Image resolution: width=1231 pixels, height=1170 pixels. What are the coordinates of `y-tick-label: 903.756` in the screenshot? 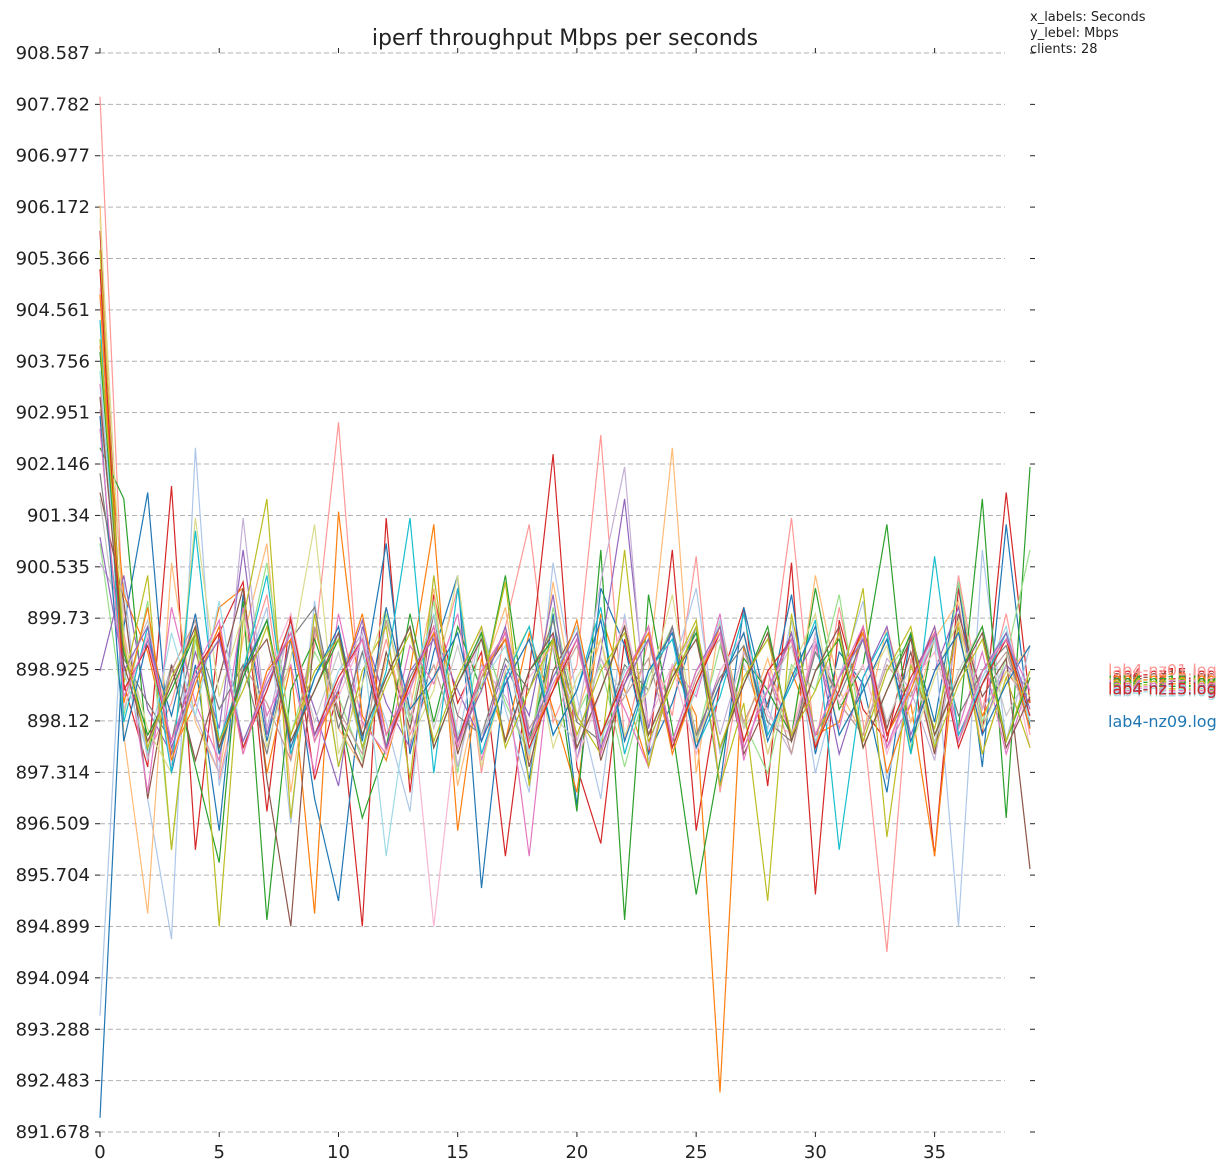 It's located at (53, 361).